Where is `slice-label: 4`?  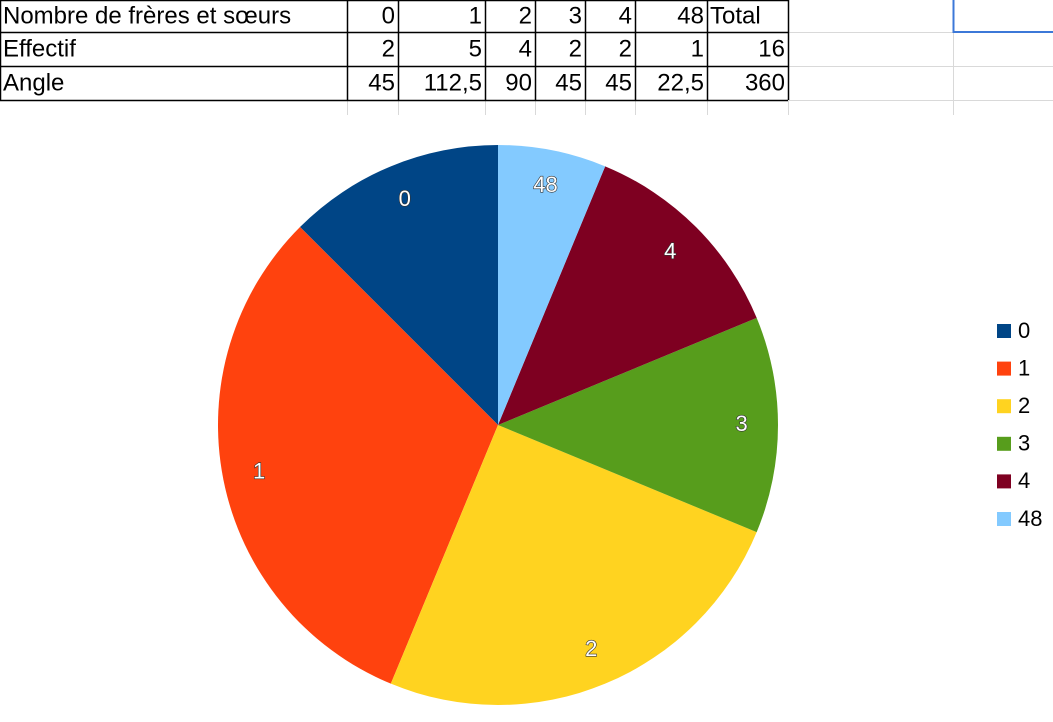
slice-label: 4 is located at coordinates (670, 251).